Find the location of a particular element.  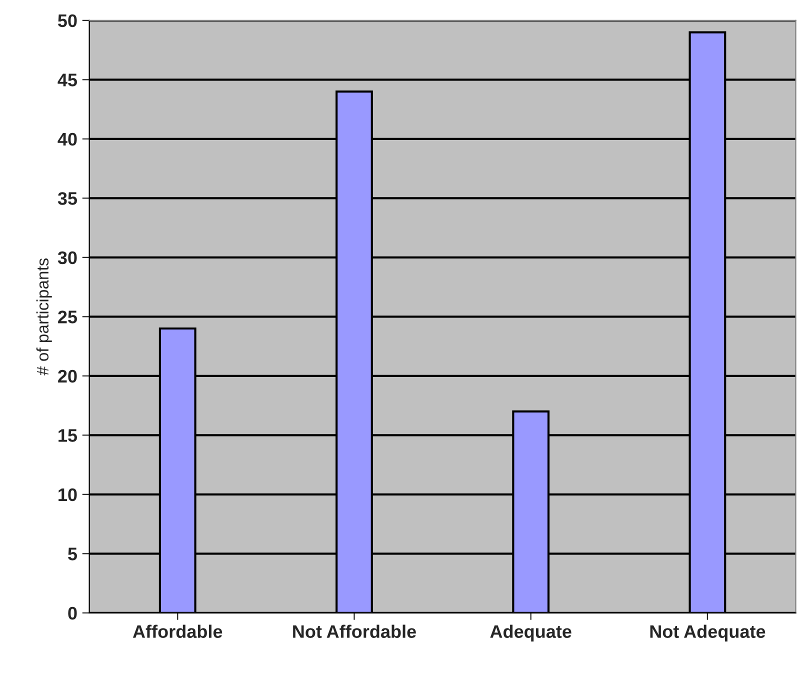

y-axis-title: # of participants is located at coordinates (44, 317).